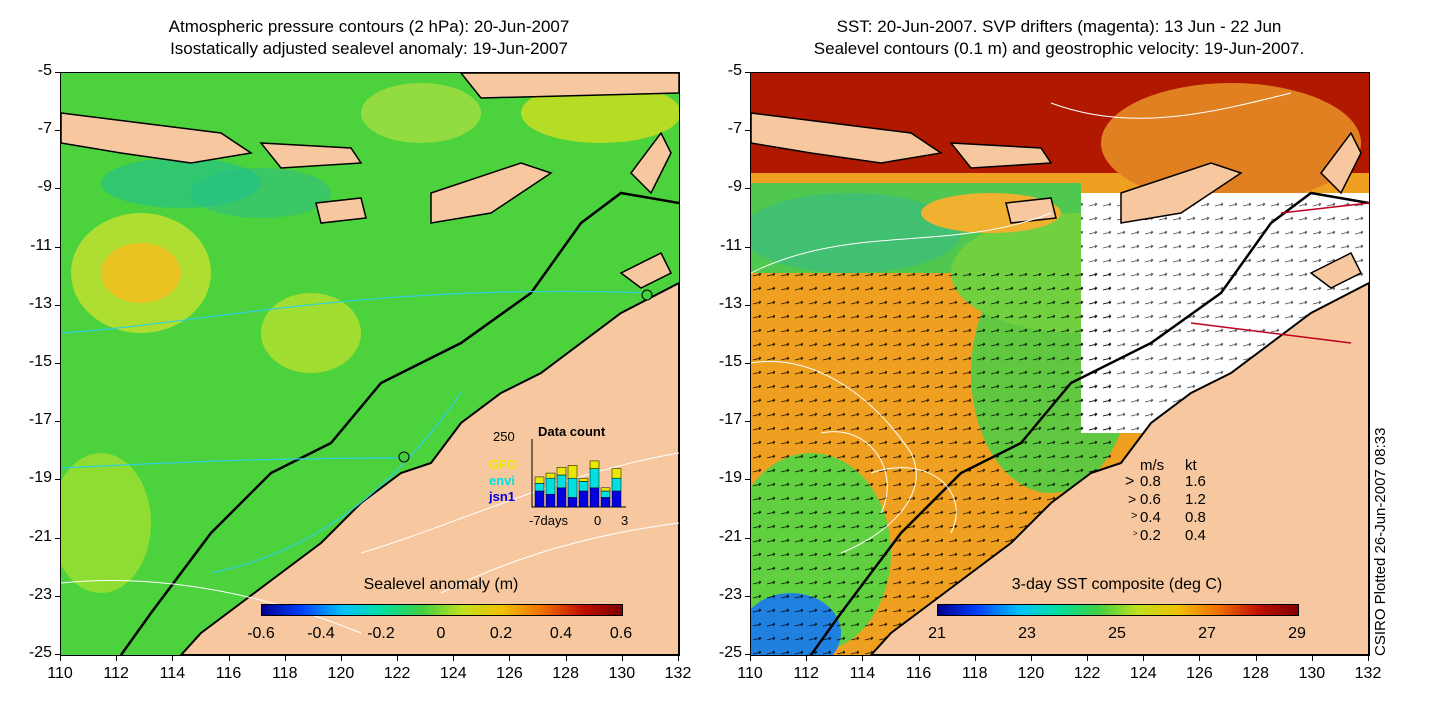 Image resolution: width=1440 pixels, height=720 pixels. Describe the element at coordinates (1117, 633) in the screenshot. I see `colorbar-tick-label: 25` at that location.